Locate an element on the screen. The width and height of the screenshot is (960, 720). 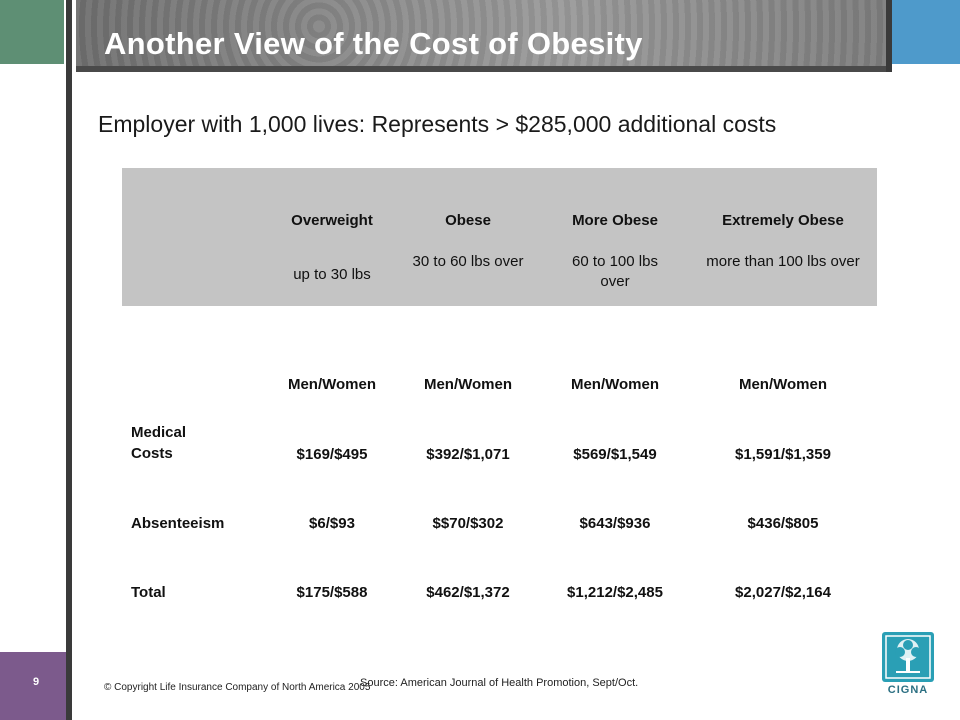
row-label-total: Total is located at coordinates (148, 592).